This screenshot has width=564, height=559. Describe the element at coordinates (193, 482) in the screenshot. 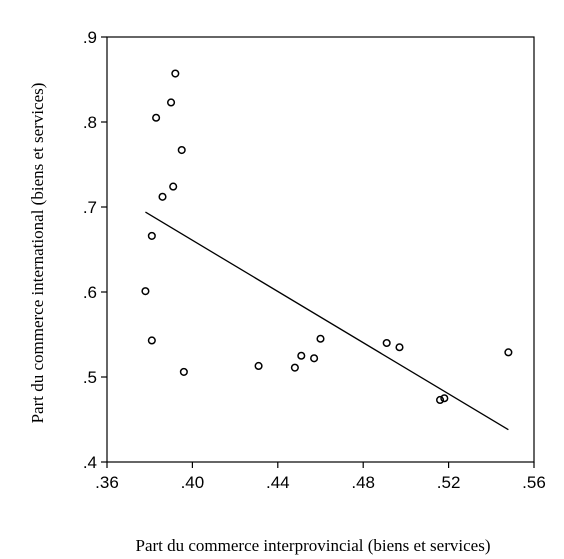

I see `x-tick-label: .40` at that location.